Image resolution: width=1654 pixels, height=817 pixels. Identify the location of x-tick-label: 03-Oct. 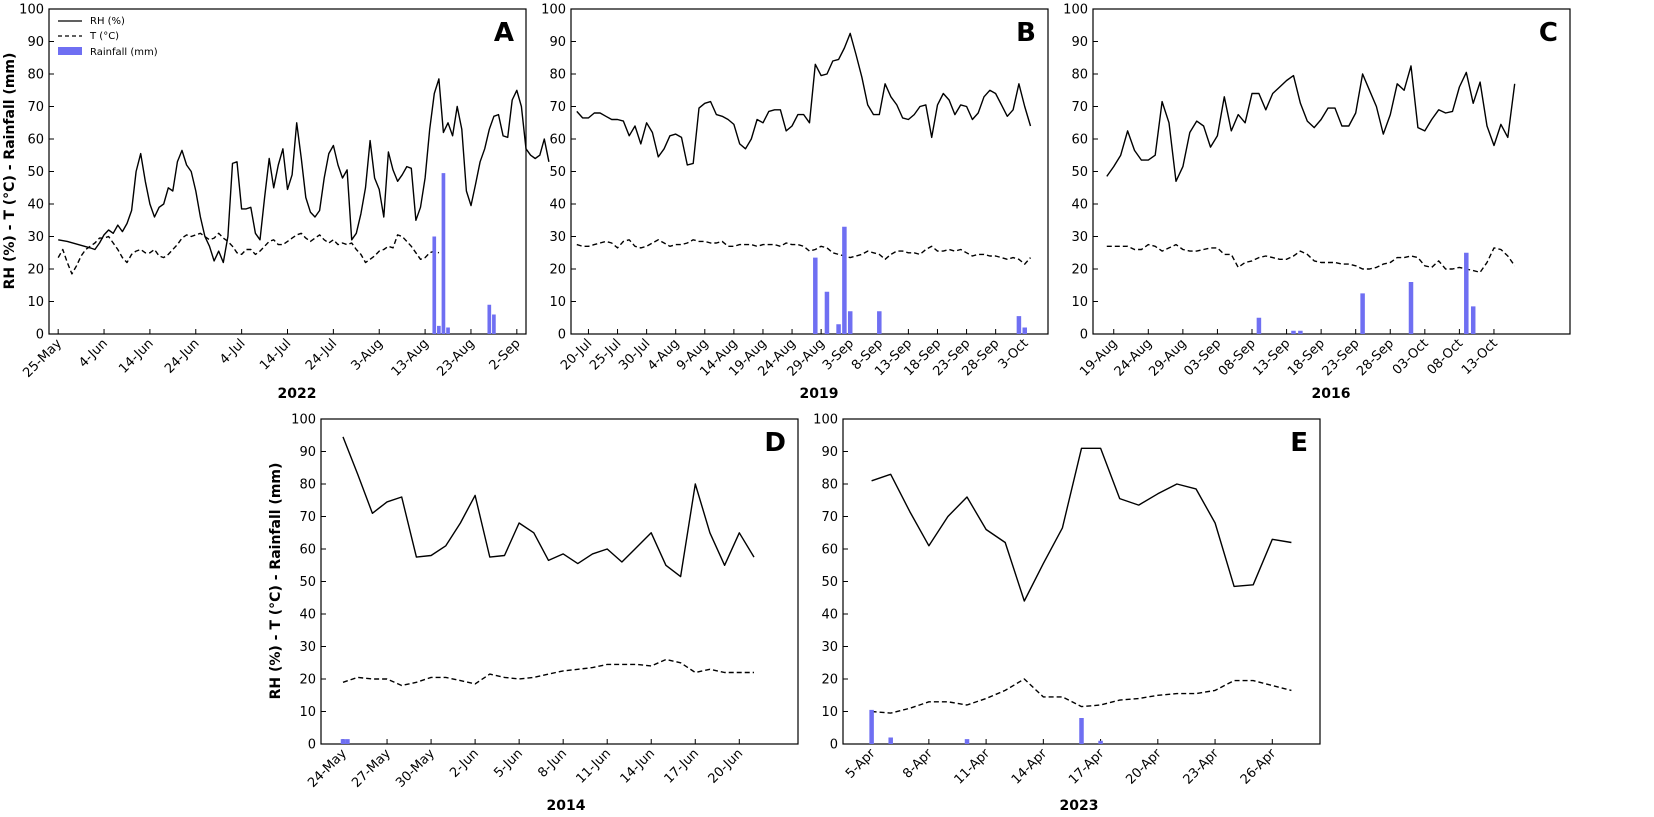
(1411, 357).